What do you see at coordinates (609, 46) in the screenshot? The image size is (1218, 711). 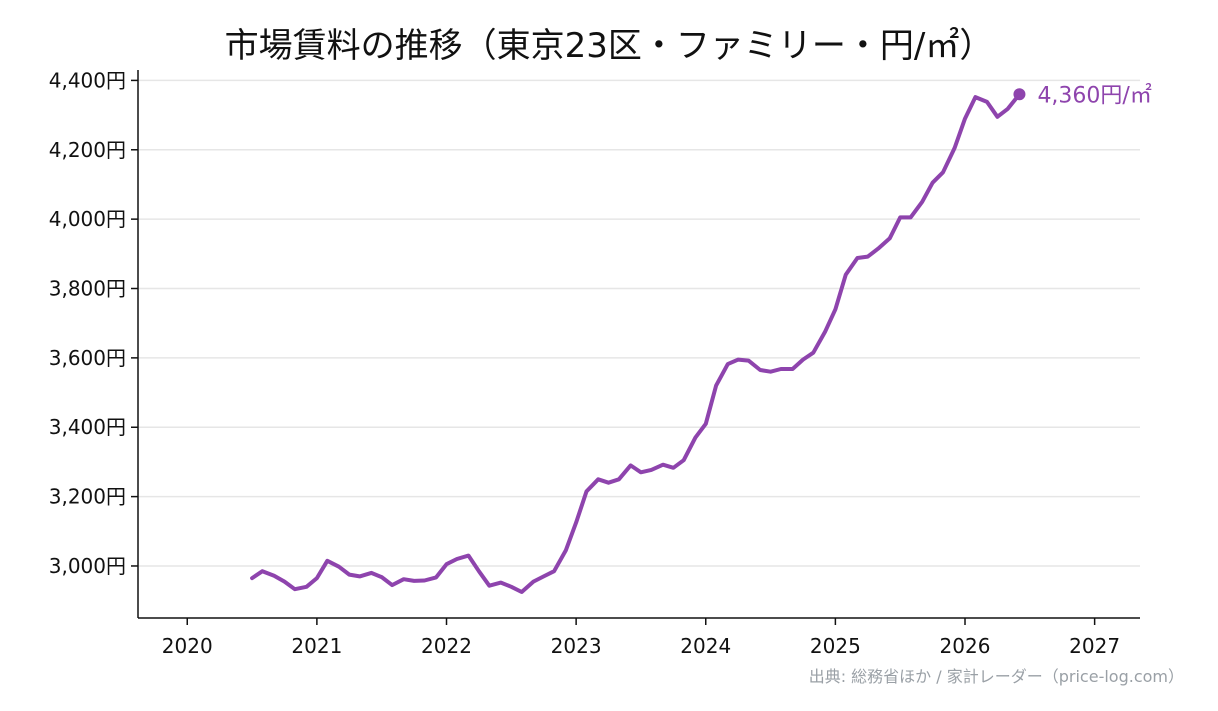 I see `chart-title: 市場賃料の推移（東京23区・ファミリー・円/㎡）` at bounding box center [609, 46].